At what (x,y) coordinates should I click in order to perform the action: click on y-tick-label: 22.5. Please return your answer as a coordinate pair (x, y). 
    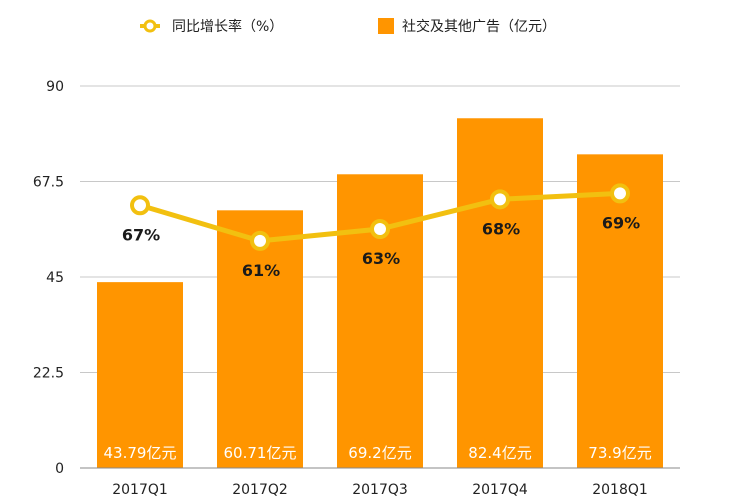
    Looking at the image, I should click on (48, 374).